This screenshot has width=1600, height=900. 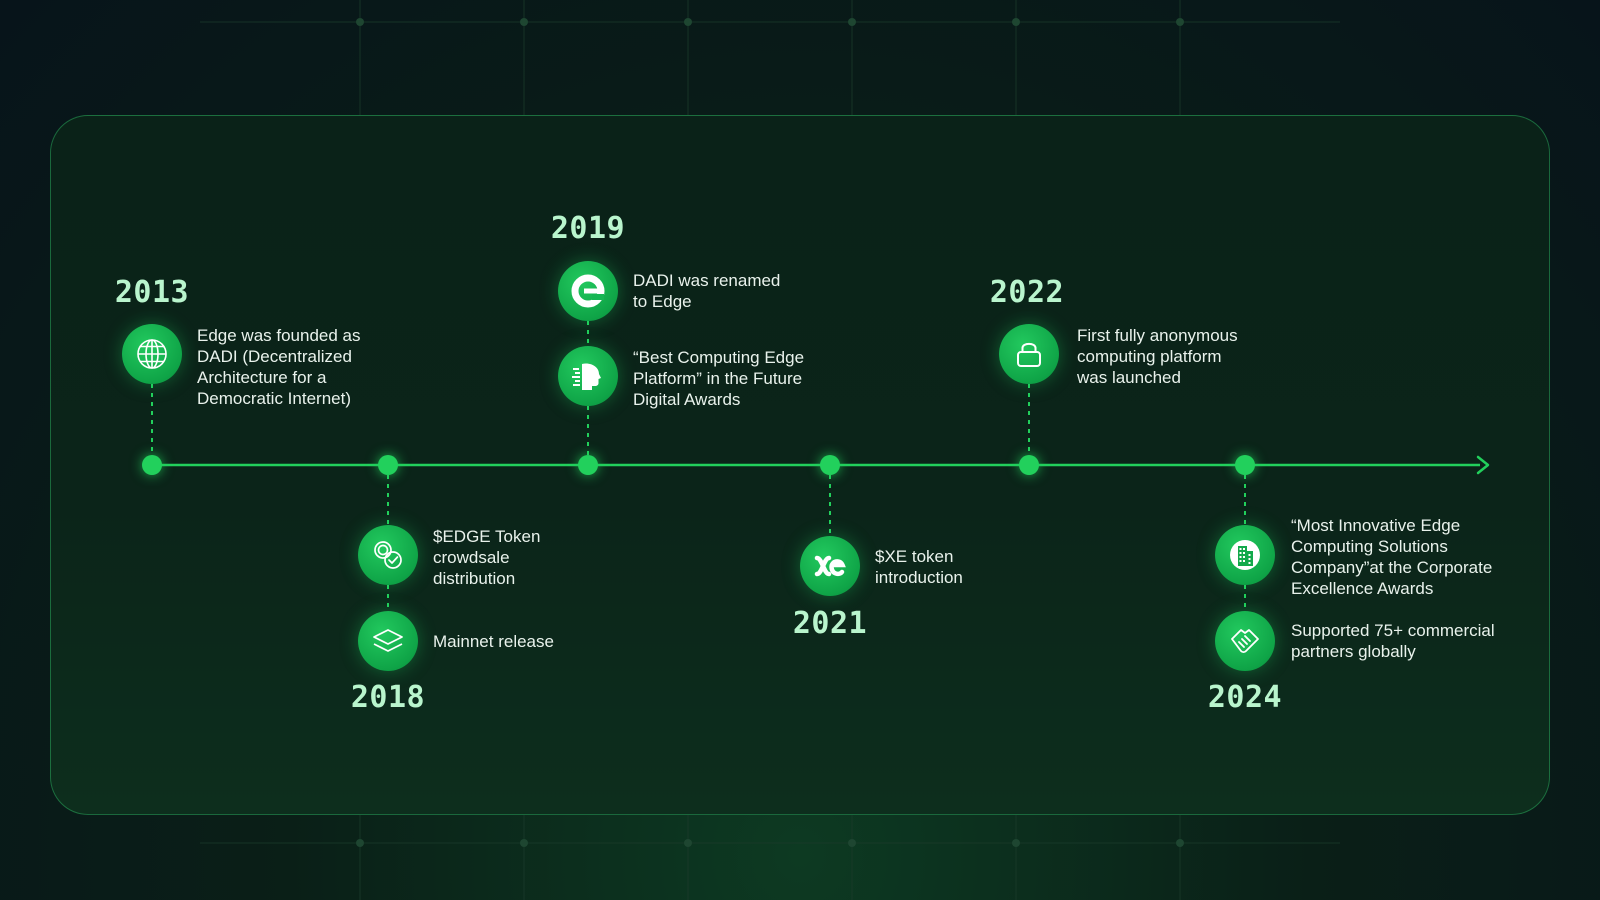 I want to click on ai-head-icon, so click(x=588, y=376).